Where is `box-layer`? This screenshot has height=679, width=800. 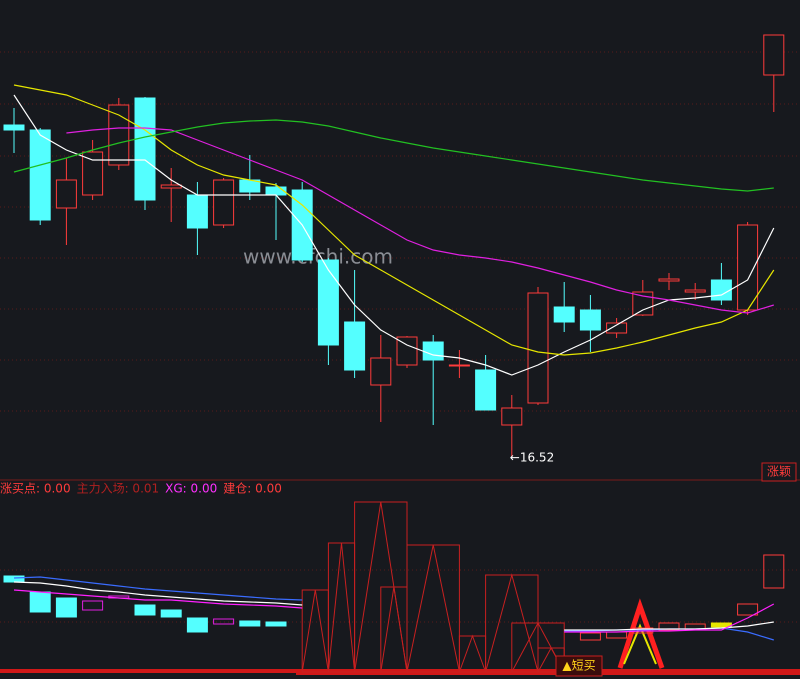
box-layer is located at coordinates (433, 587).